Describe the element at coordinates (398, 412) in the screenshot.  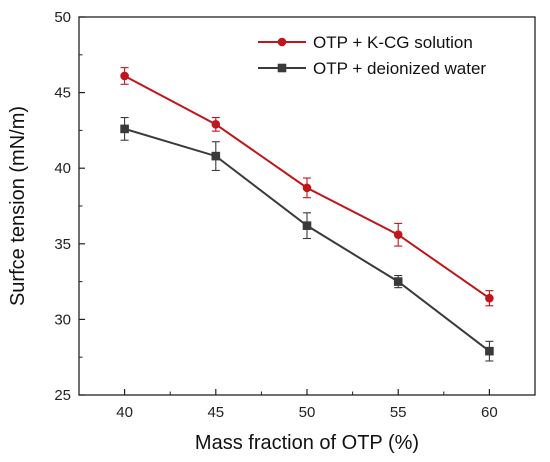
I see `x-tick-label: 55` at that location.